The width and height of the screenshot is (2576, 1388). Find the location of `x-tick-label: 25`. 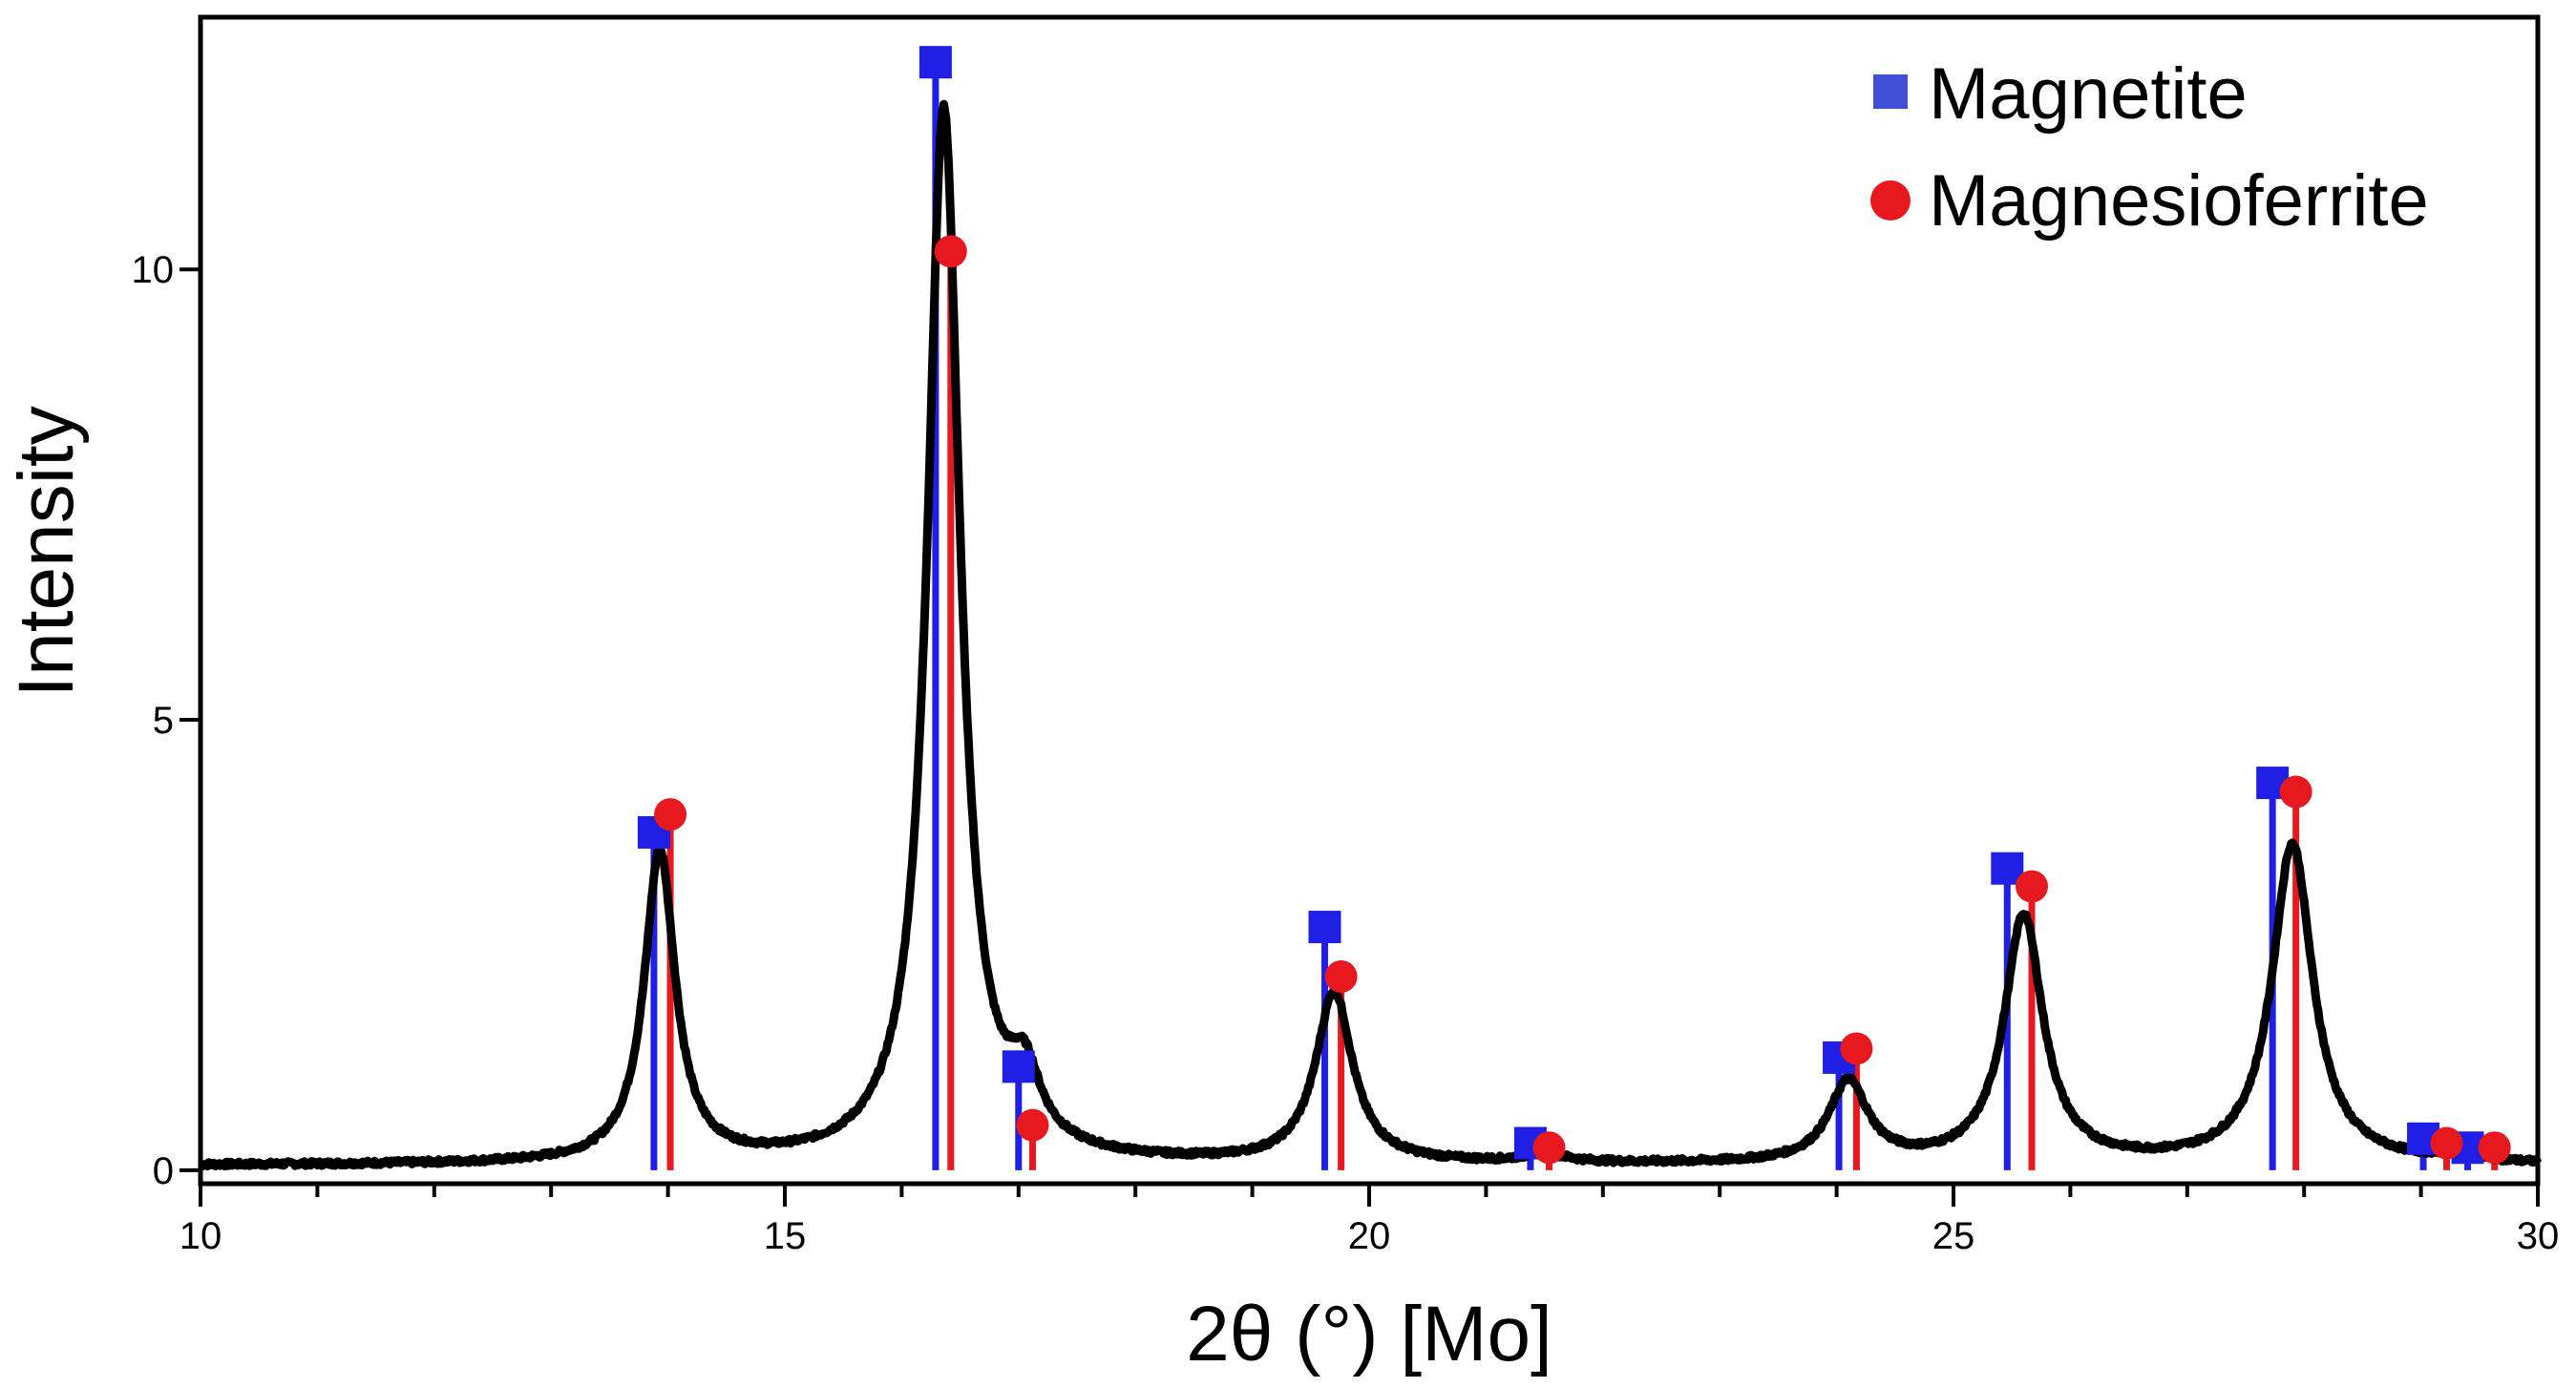

x-tick-label: 25 is located at coordinates (1953, 1236).